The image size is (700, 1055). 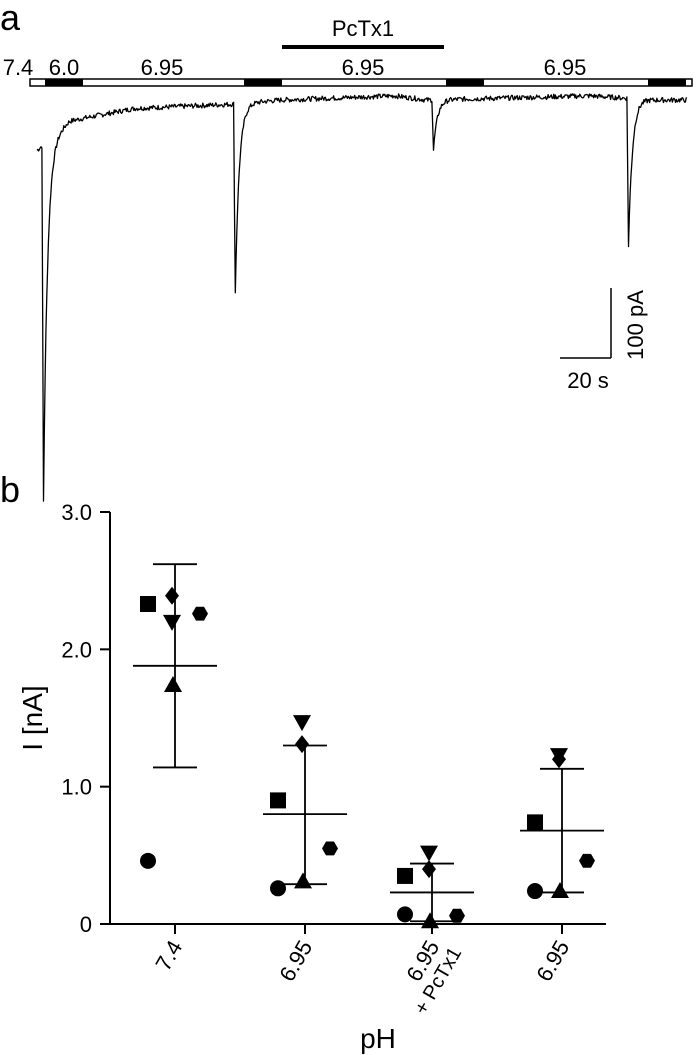 I want to click on ph-label-4: 6.95, so click(x=363, y=67).